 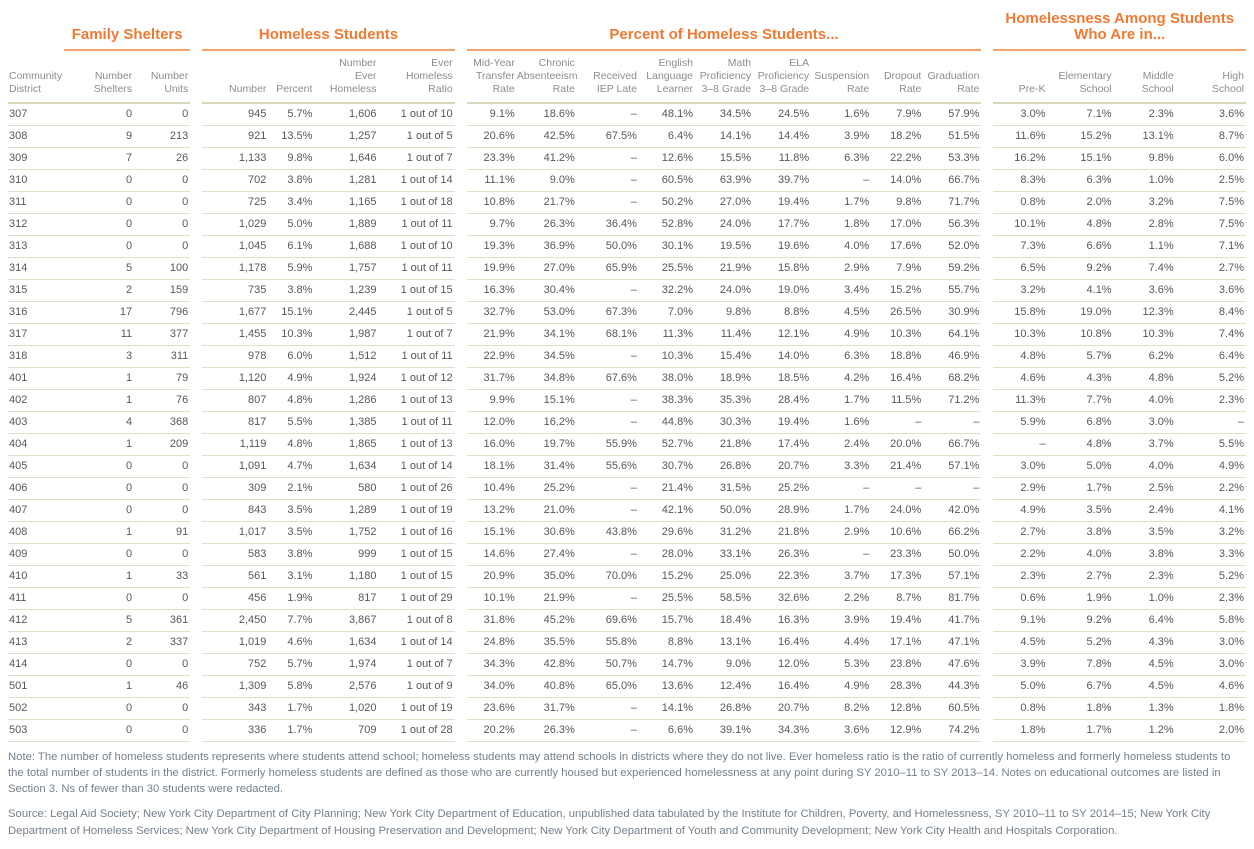 What do you see at coordinates (416, 687) in the screenshot?
I see `cell-ever-homeless-ratio: 1 out of 9` at bounding box center [416, 687].